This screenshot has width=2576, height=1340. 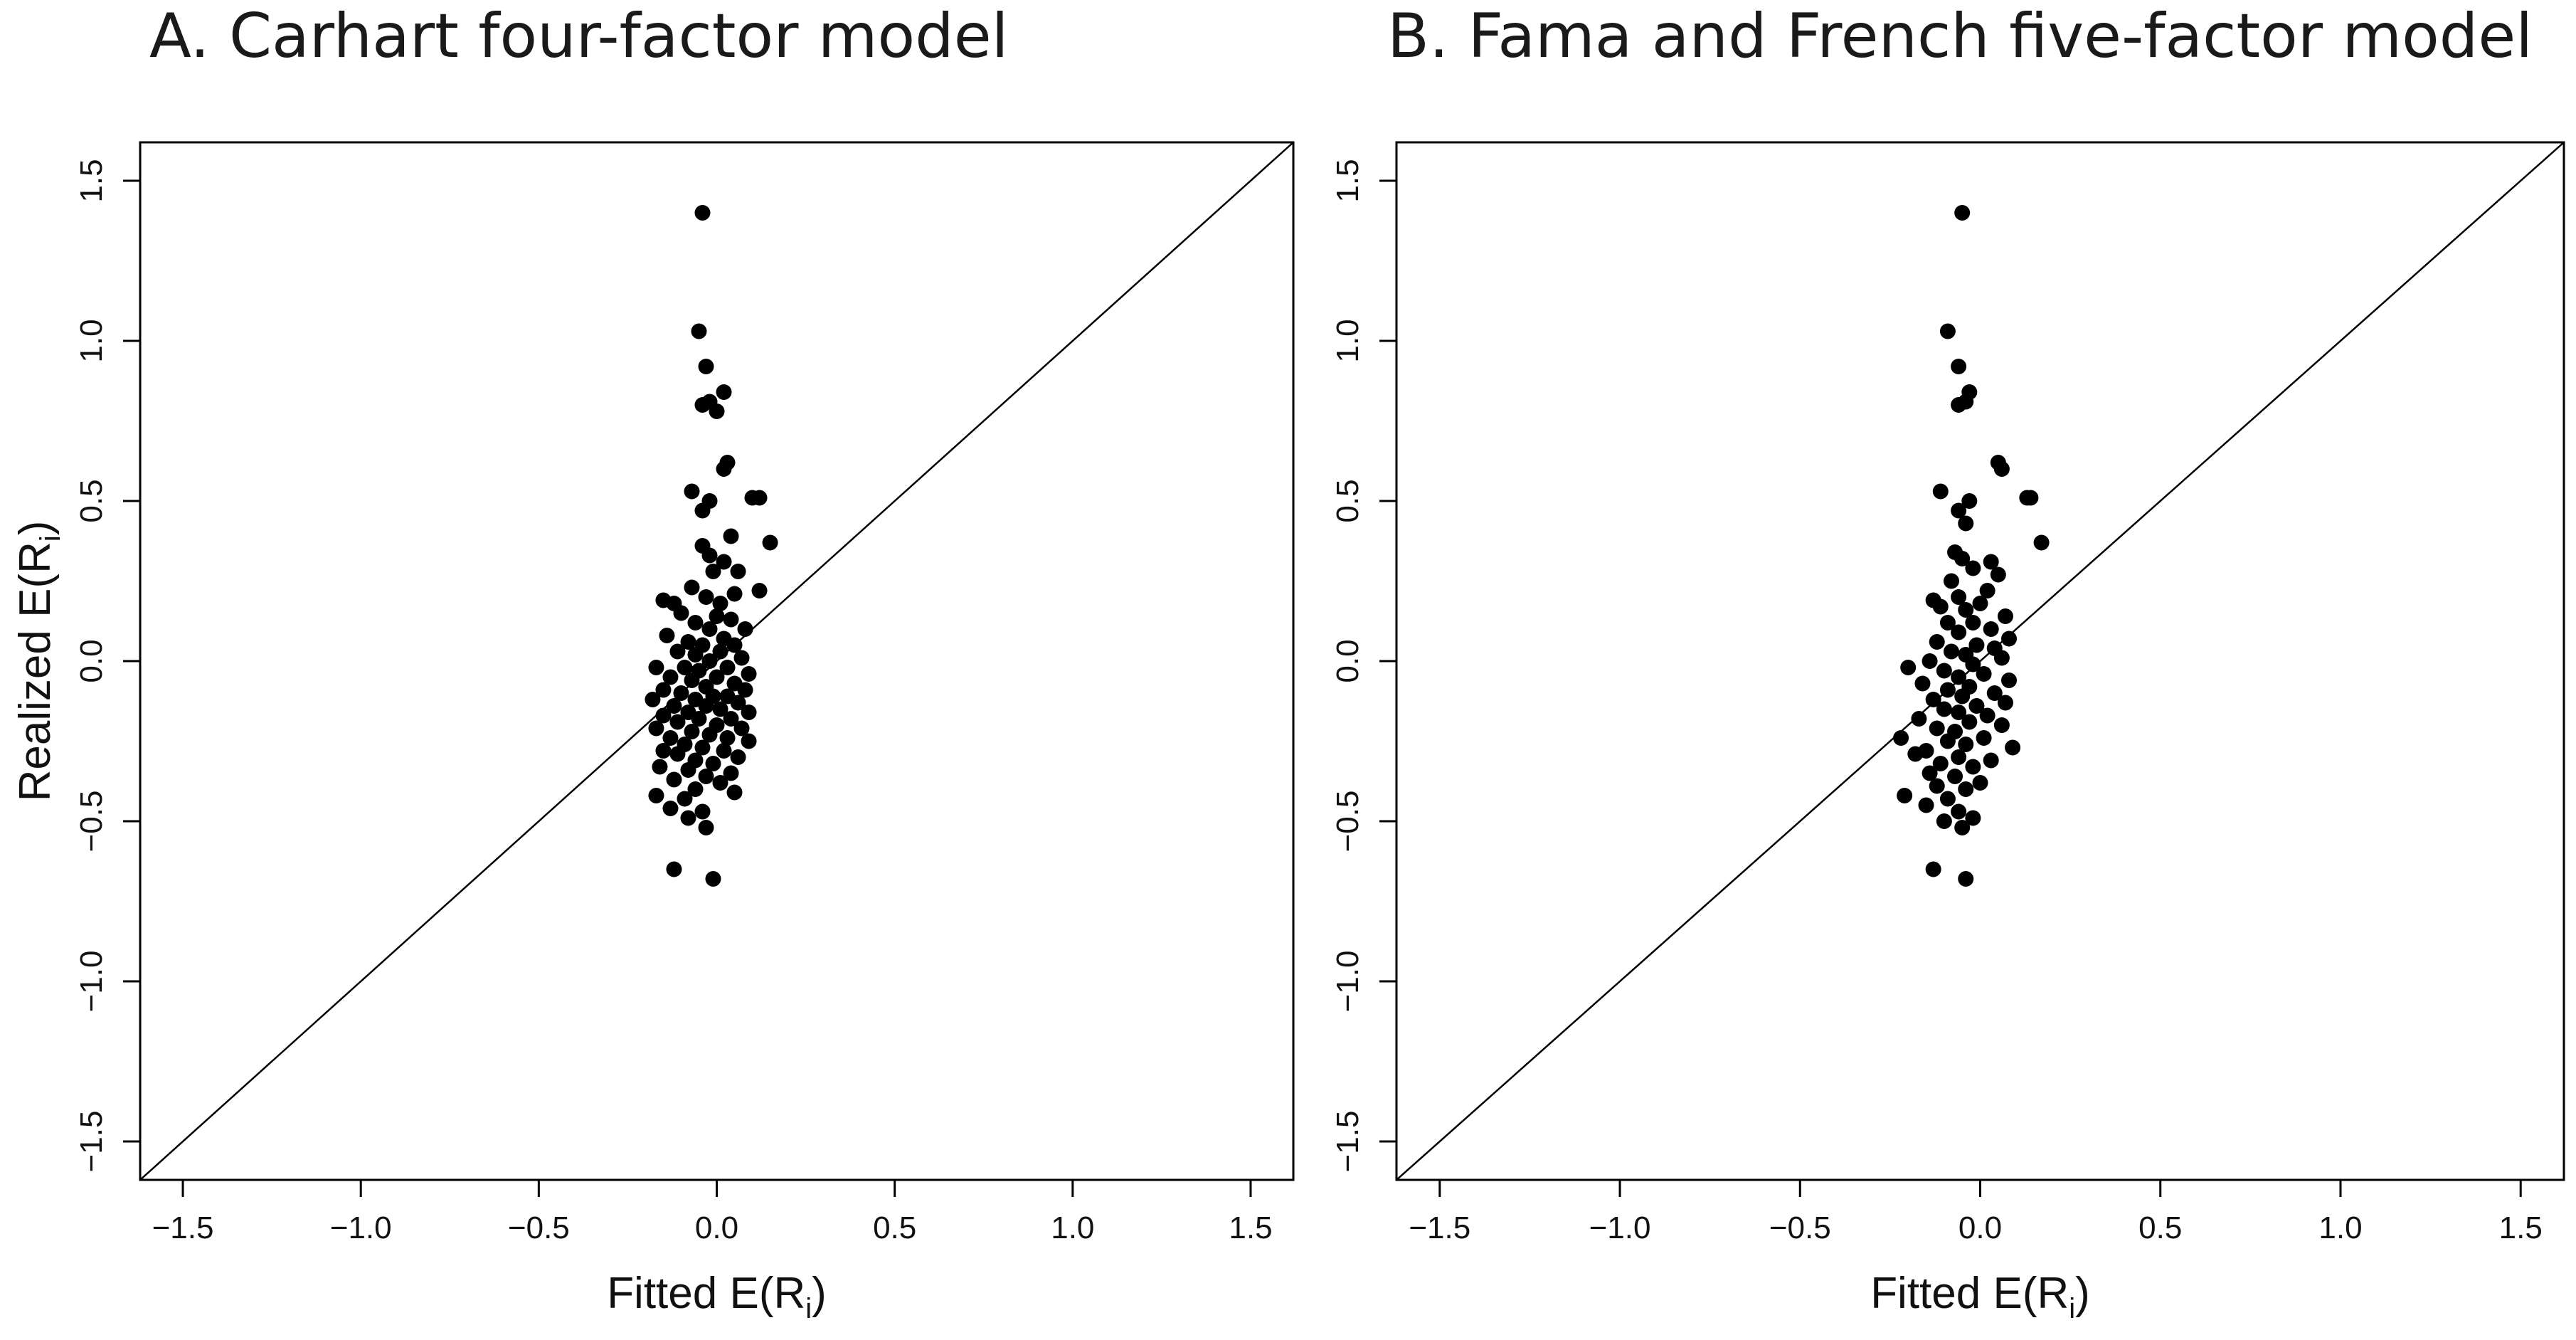 I want to click on panel-a-y-tick-label: 1.5, so click(x=91, y=180).